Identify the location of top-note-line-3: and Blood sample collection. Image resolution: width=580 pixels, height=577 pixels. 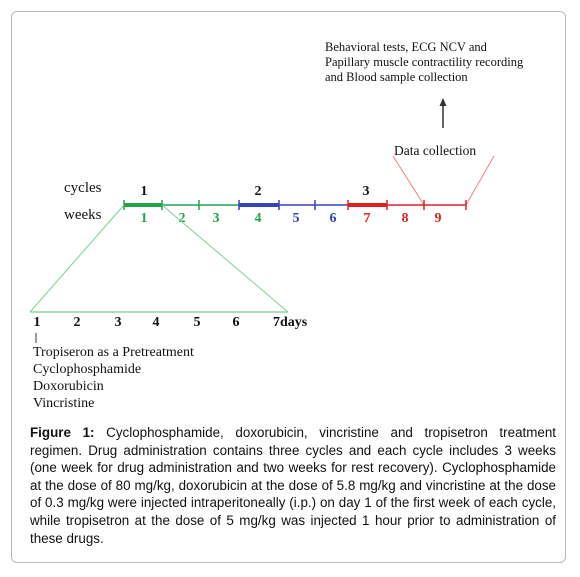
(396, 77).